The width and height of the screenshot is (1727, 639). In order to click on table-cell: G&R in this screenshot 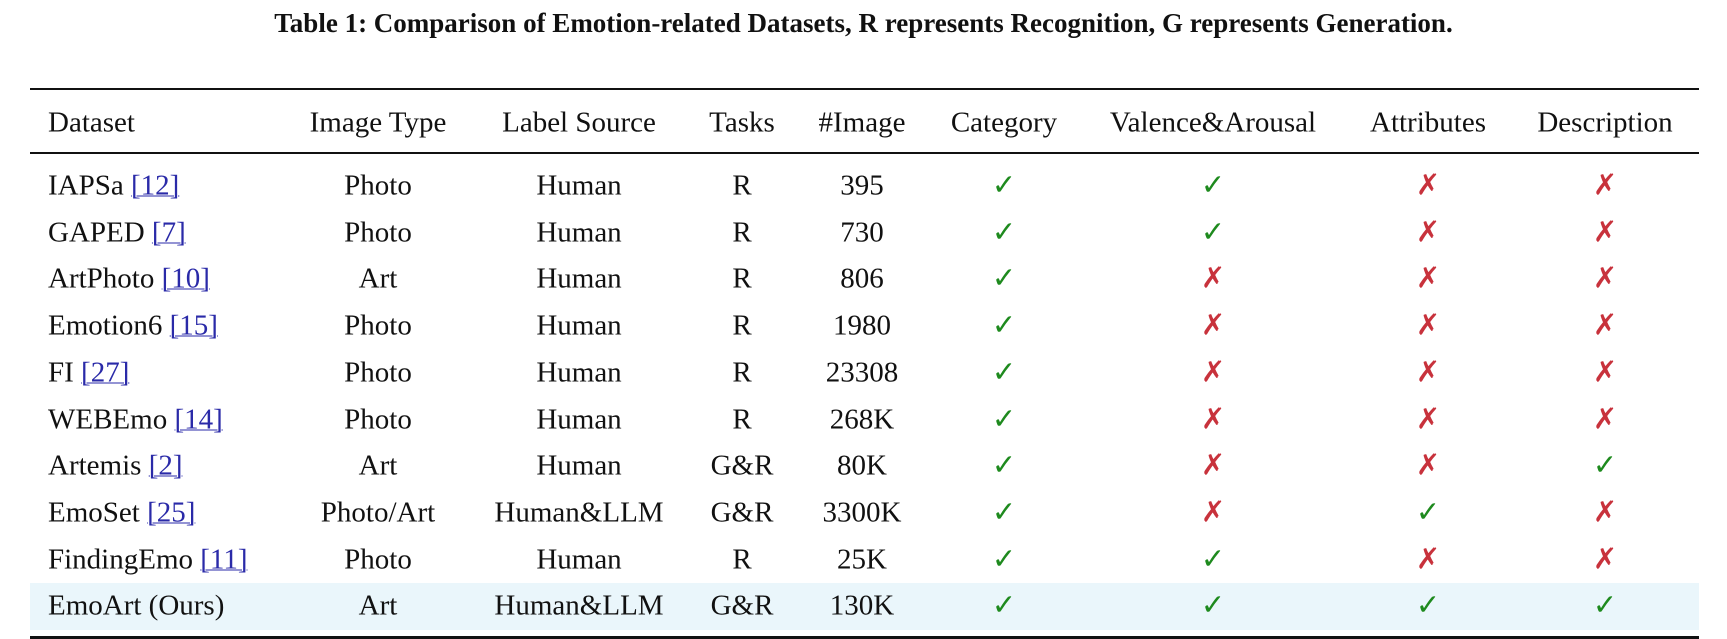, I will do `click(742, 512)`.